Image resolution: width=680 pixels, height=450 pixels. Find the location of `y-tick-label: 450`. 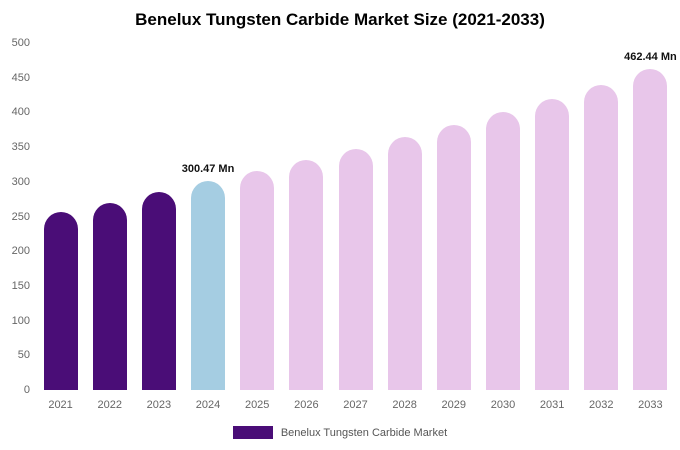

y-tick-label: 450 is located at coordinates (20, 77).